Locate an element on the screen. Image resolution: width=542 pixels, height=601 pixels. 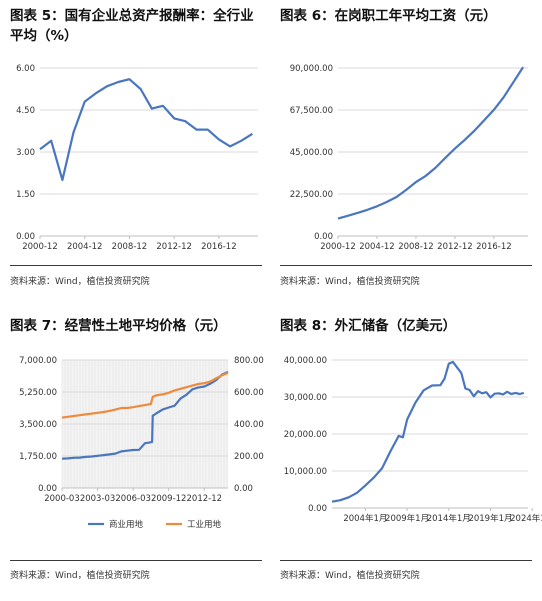
chart-6-title: 图表 6：在岗职工年平均工资（元） is located at coordinates (388, 16).